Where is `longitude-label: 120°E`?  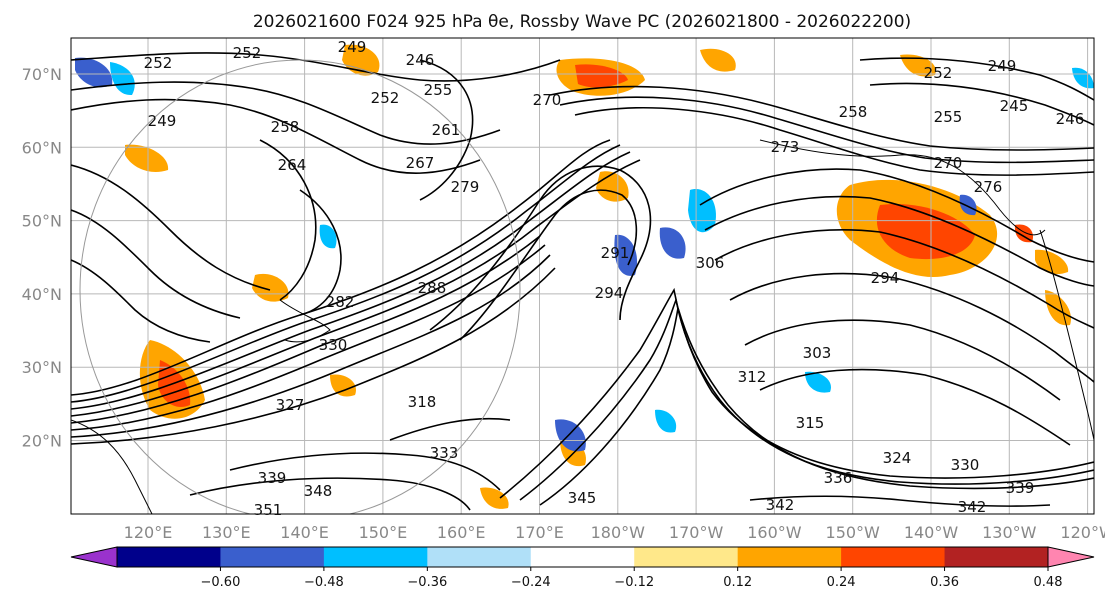 longitude-label: 120°E is located at coordinates (148, 532).